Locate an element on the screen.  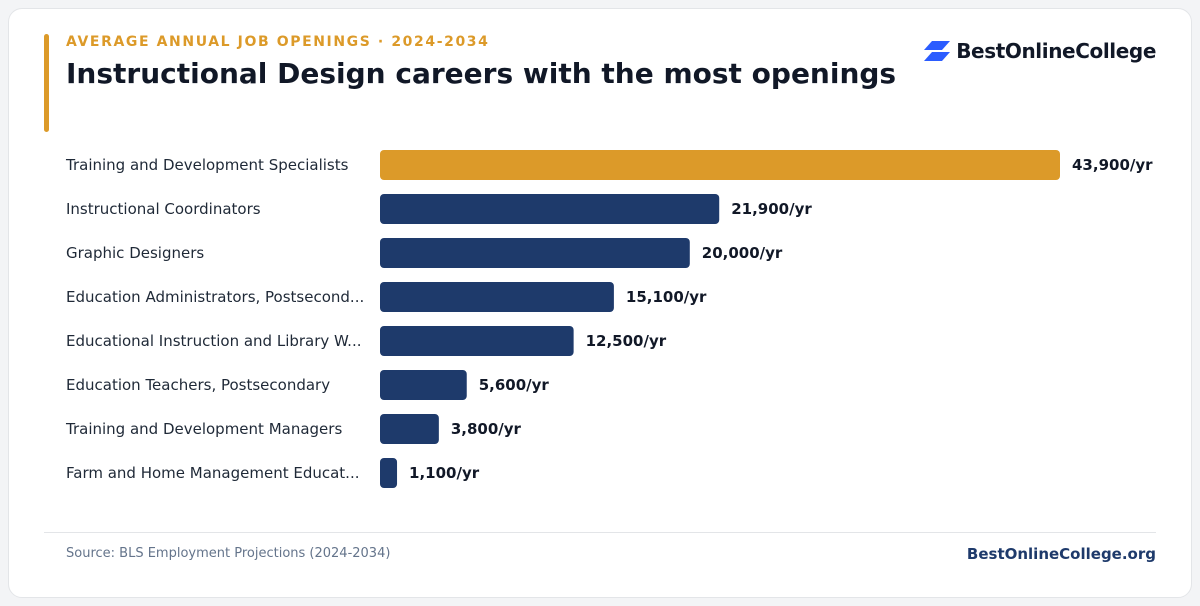
parallelogram-stack-icon is located at coordinates (937, 51).